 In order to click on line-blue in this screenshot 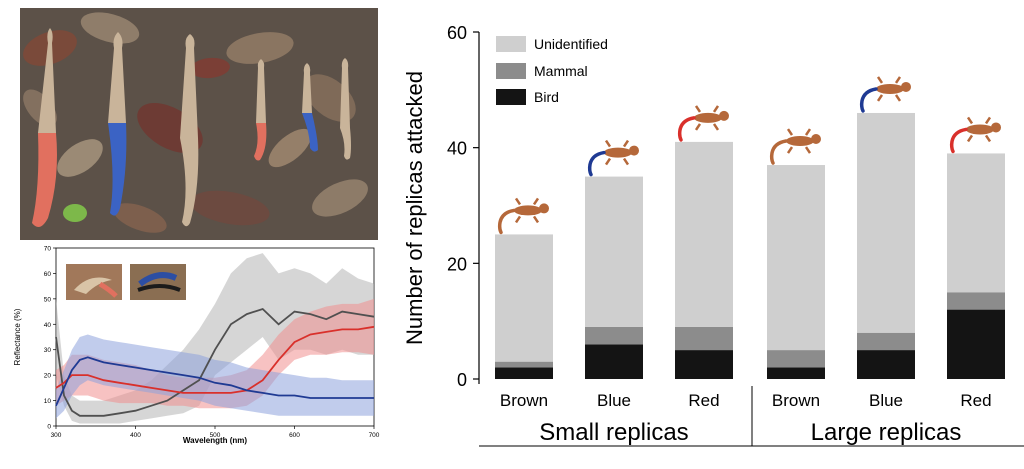, I will do `click(214, 381)`.